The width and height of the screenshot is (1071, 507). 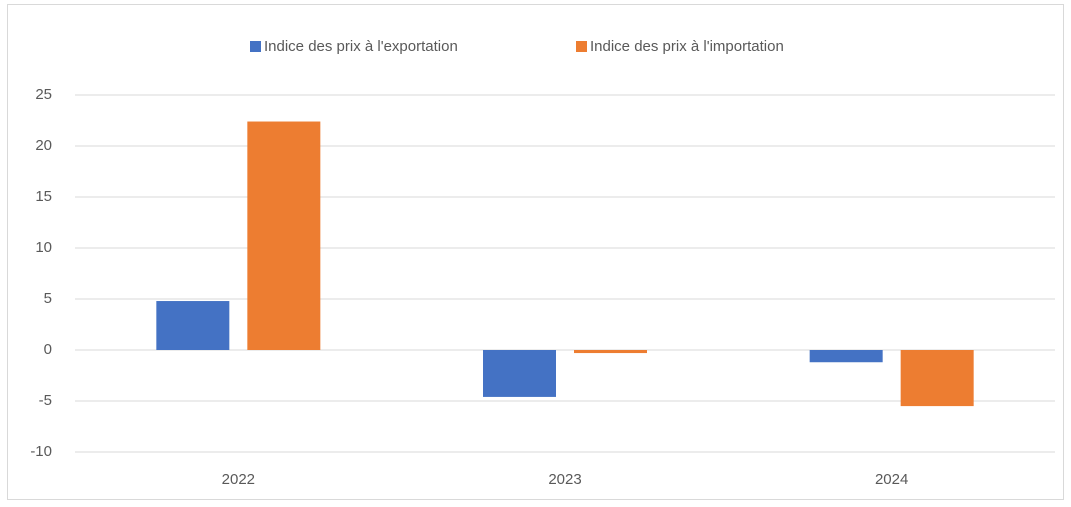 I want to click on x-tick-label: 2024, so click(x=891, y=479).